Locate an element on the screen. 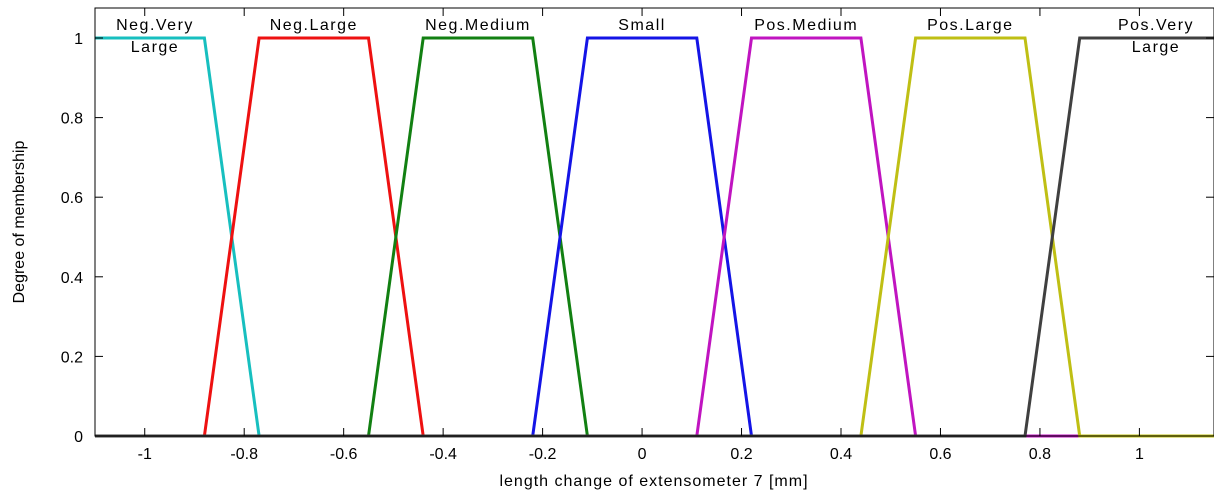 The height and width of the screenshot is (495, 1214). mf-label-pos-very-large: Large is located at coordinates (1156, 47).